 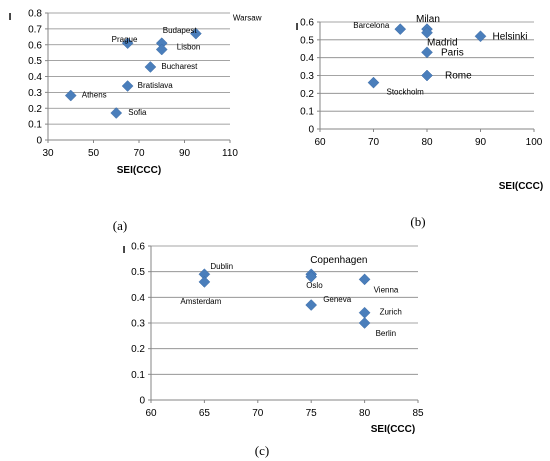 What do you see at coordinates (161, 49) in the screenshot?
I see `data-point-lisbon` at bounding box center [161, 49].